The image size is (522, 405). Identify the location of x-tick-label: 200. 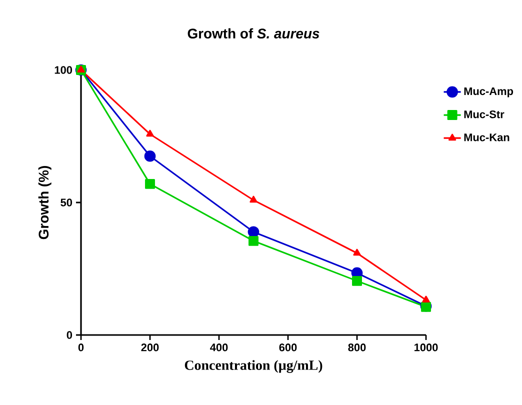
(150, 348).